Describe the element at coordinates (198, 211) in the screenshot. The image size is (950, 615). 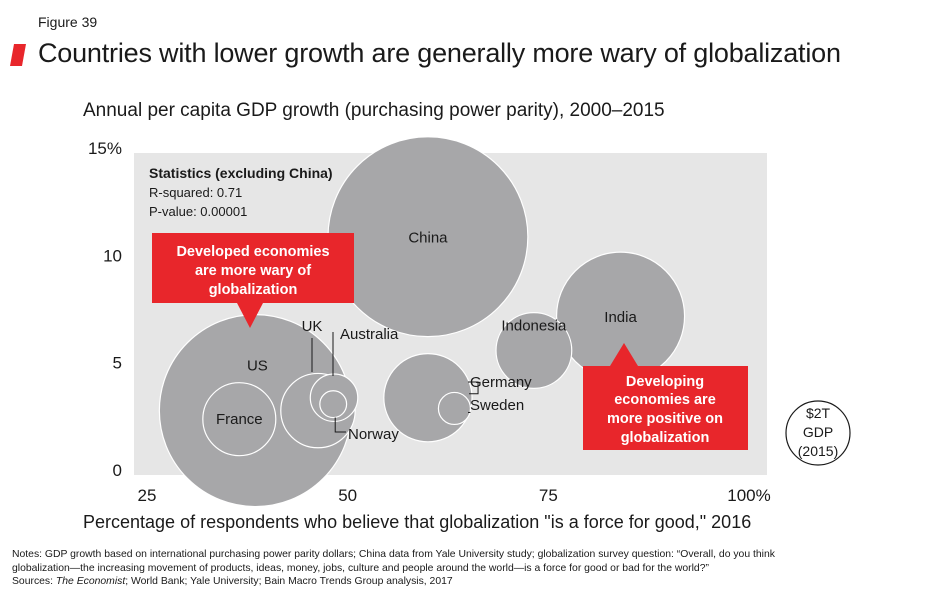
I see `p-value-text: P-value: 0.00001` at that location.